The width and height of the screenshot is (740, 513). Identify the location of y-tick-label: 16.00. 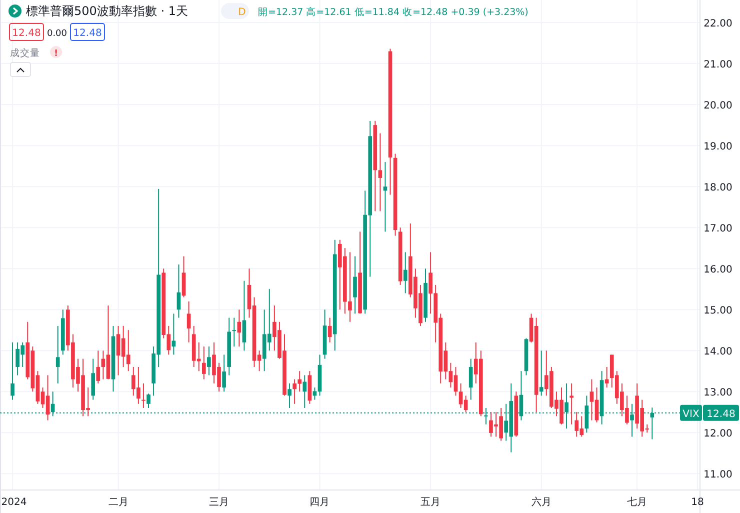
(718, 270).